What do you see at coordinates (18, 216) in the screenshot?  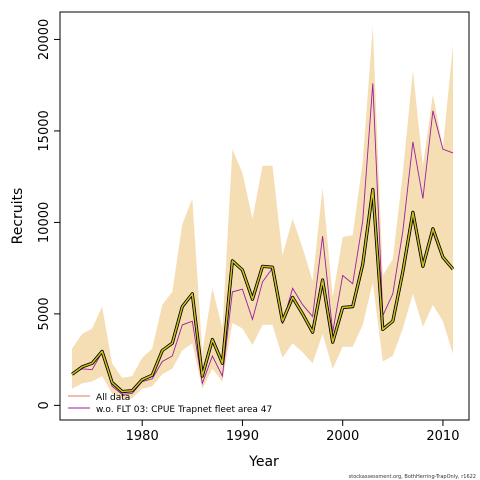 I see `y-axis-label: Recruits` at bounding box center [18, 216].